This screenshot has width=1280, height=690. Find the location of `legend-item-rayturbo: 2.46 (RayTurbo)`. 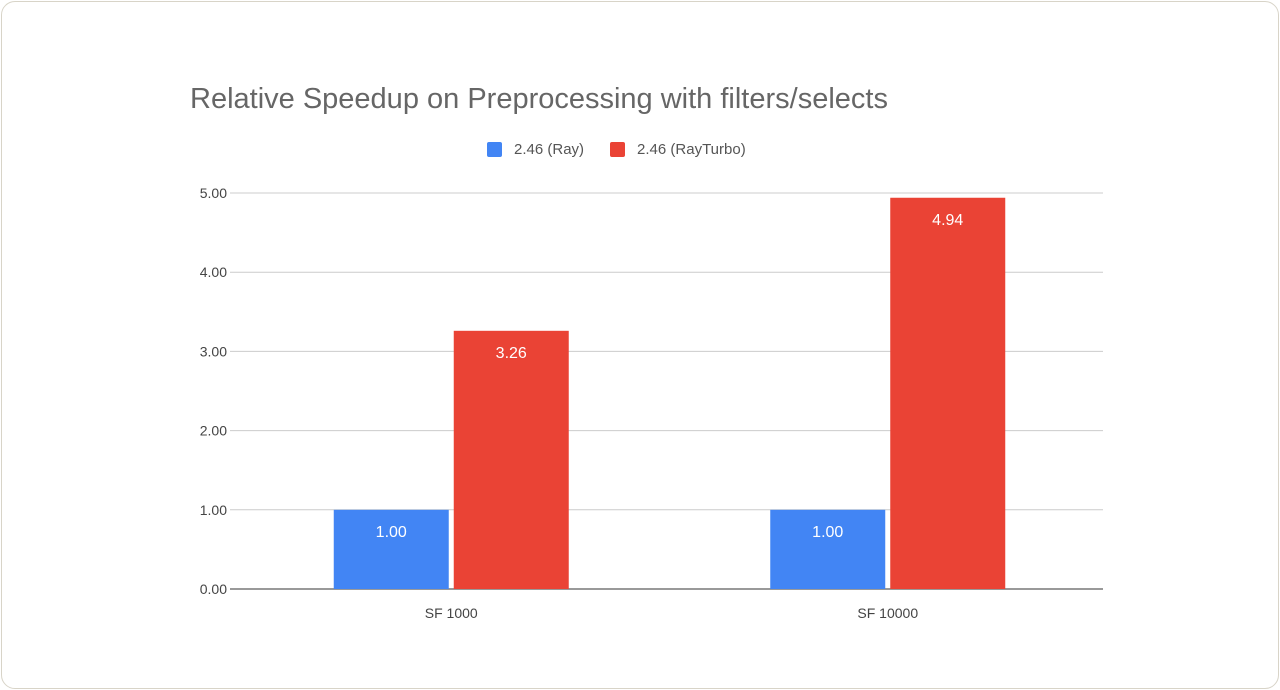

legend-item-rayturbo: 2.46 (RayTurbo) is located at coordinates (678, 149).